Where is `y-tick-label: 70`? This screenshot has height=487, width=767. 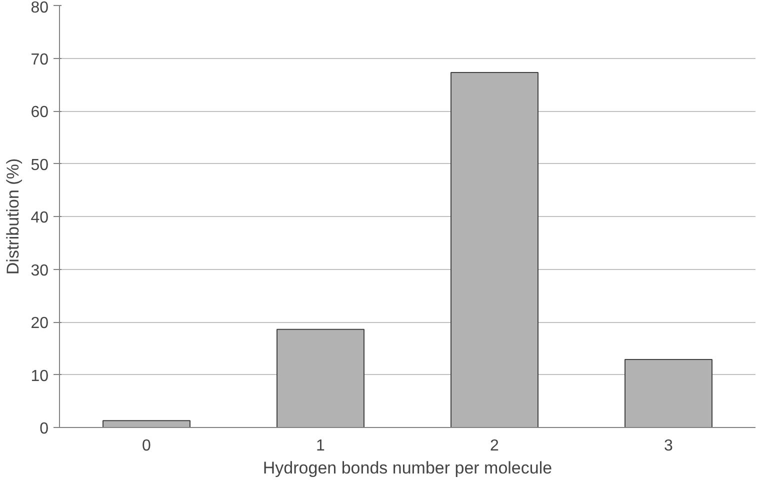
y-tick-label: 70 is located at coordinates (39, 59).